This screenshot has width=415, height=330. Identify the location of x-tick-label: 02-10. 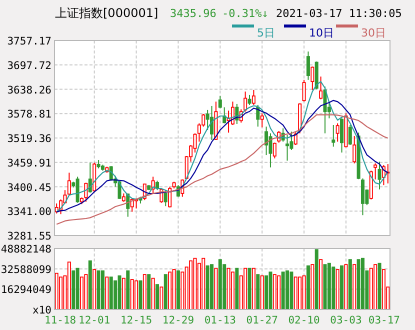
(304, 320).